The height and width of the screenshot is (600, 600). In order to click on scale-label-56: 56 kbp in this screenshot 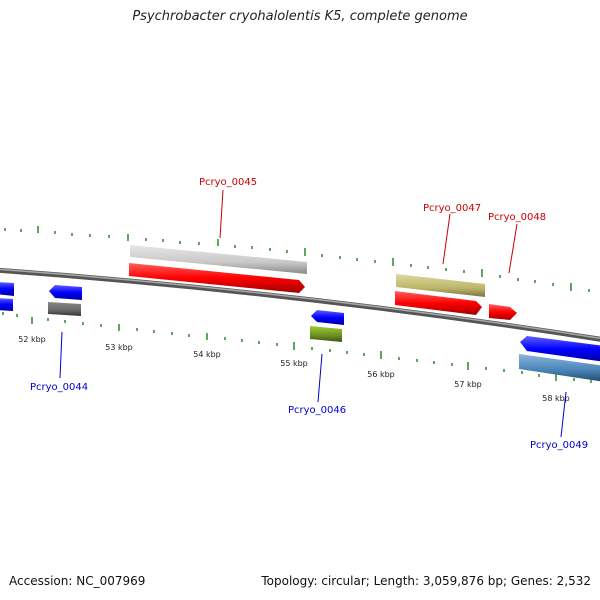, I will do `click(381, 374)`.